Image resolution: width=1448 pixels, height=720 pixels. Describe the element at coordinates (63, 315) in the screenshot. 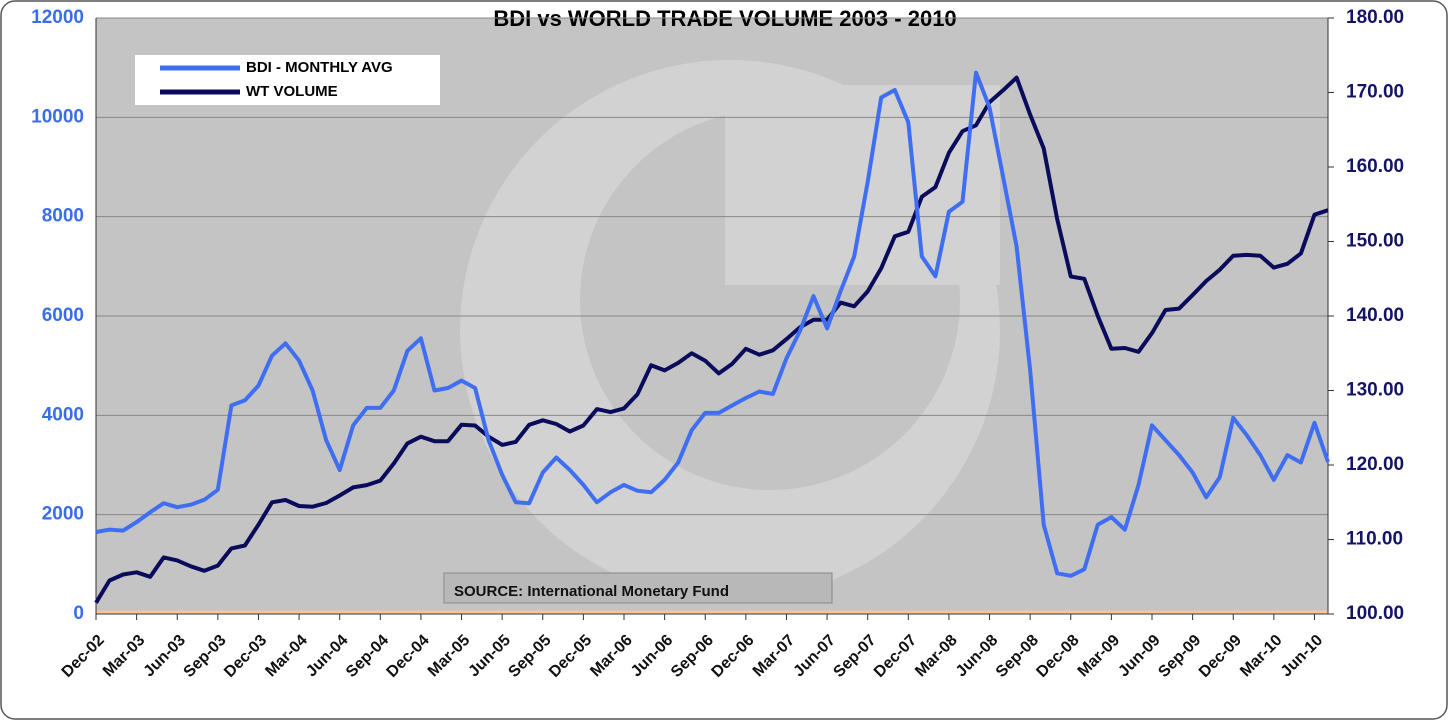

I see `y-tick-label: 6000` at that location.